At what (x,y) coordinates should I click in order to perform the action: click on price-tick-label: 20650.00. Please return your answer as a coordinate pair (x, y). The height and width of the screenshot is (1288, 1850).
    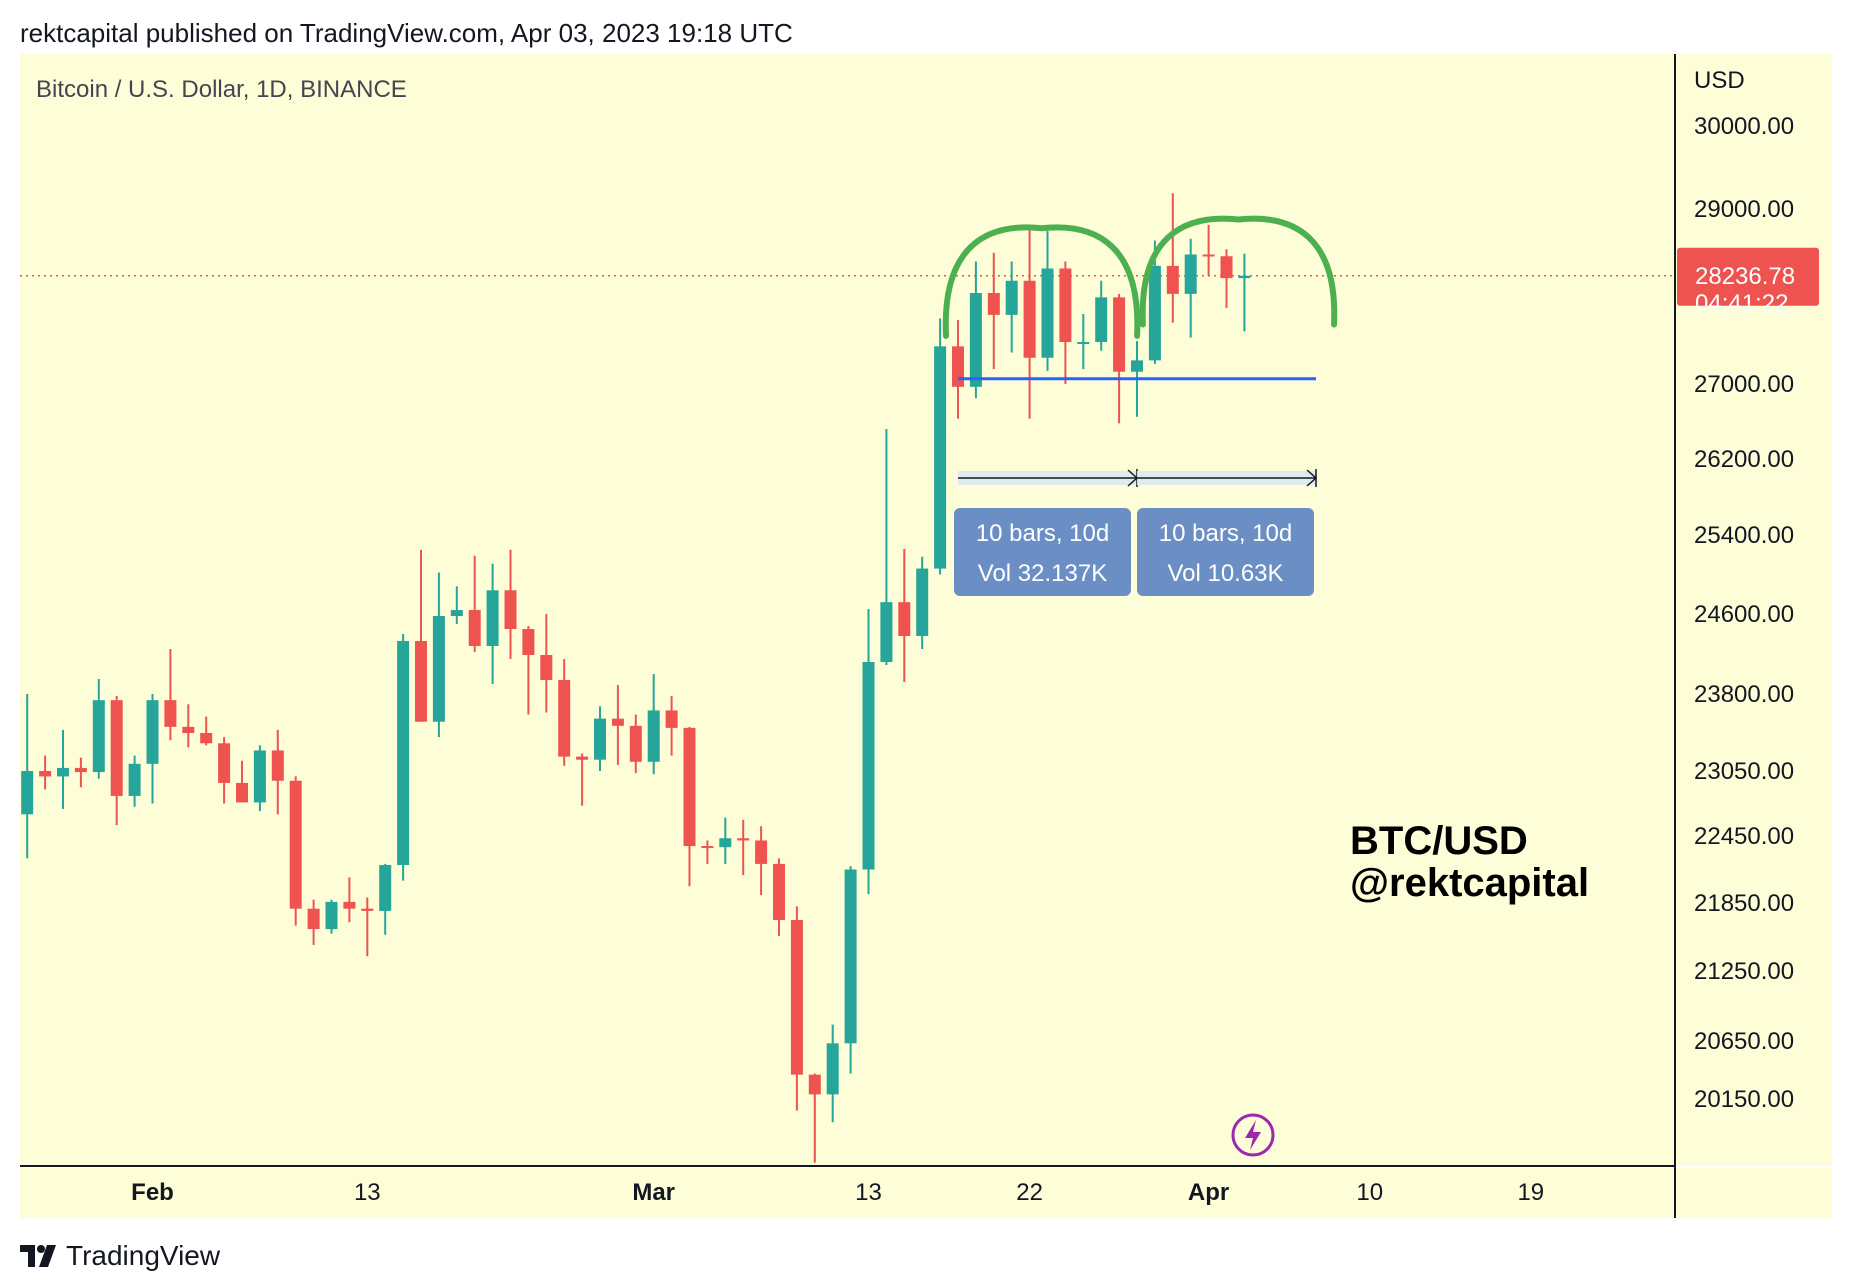
    Looking at the image, I should click on (1744, 1041).